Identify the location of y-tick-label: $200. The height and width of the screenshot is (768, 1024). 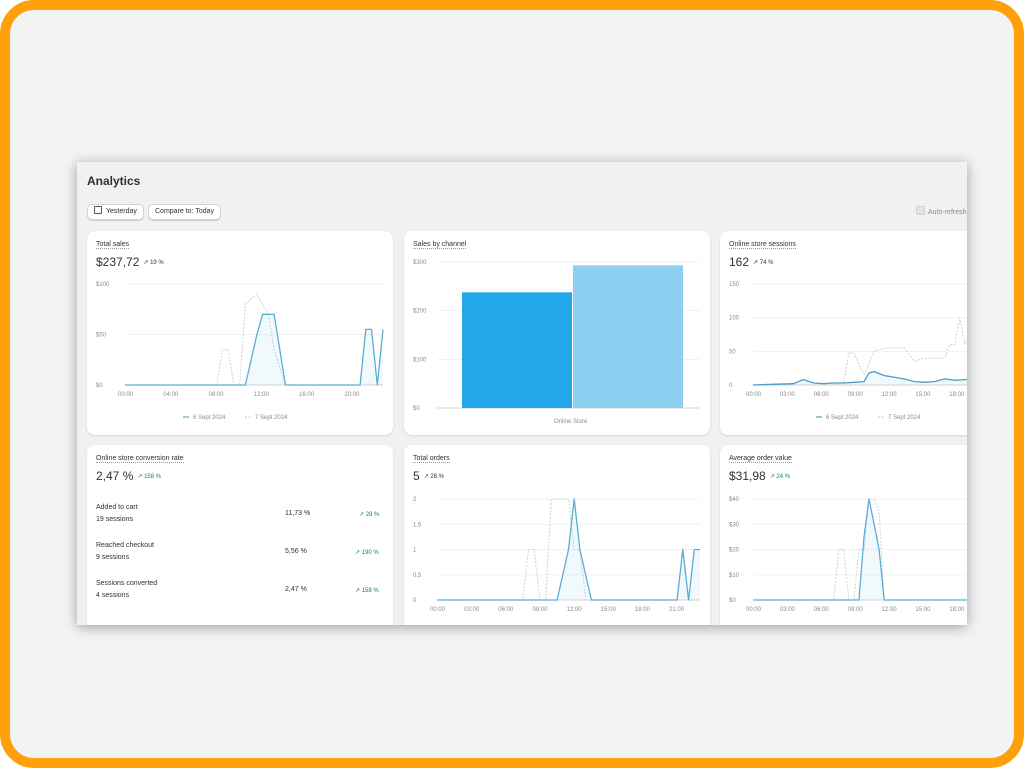
(420, 312).